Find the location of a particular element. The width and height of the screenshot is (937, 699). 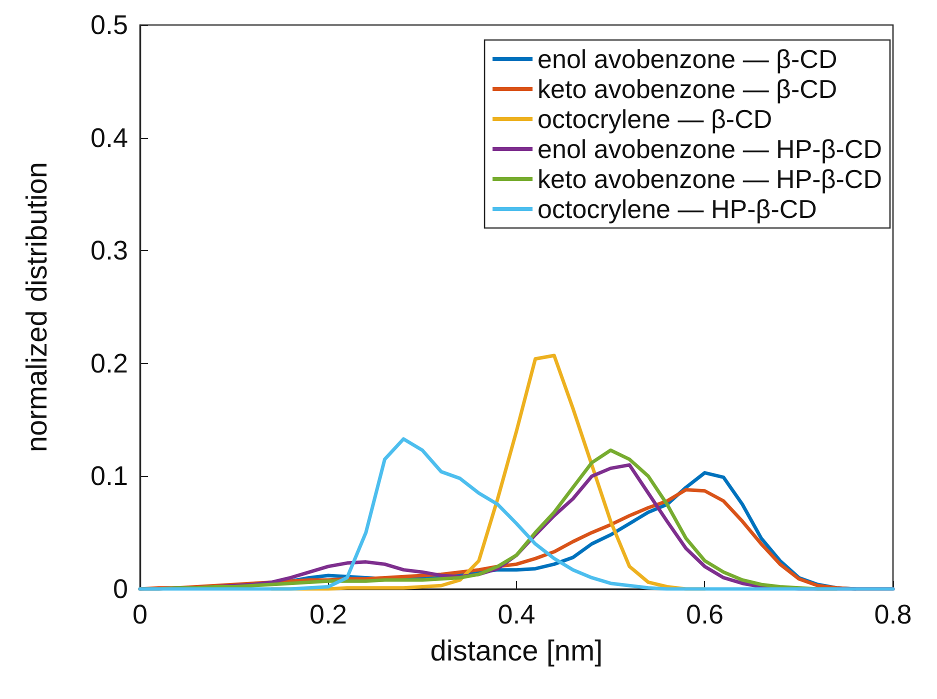

x-tick-label: 0.4 is located at coordinates (517, 615).